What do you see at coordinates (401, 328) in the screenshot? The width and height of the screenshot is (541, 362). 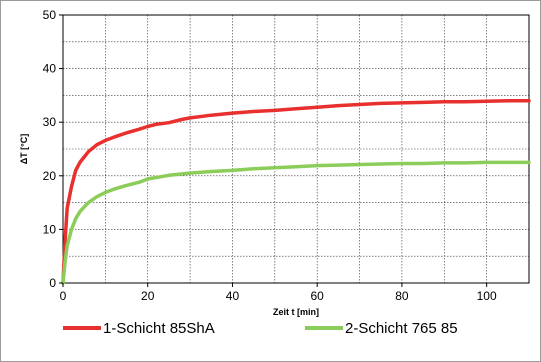 I see `legend-label-2: 2-Schicht 765 85` at bounding box center [401, 328].